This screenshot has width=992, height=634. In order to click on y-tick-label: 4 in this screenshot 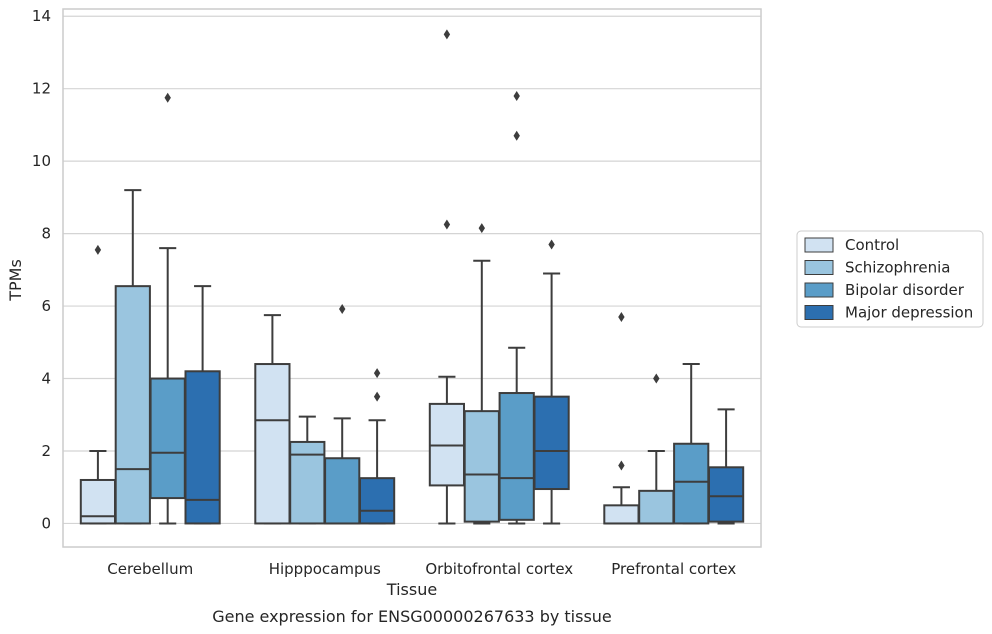, I will do `click(46, 379)`.